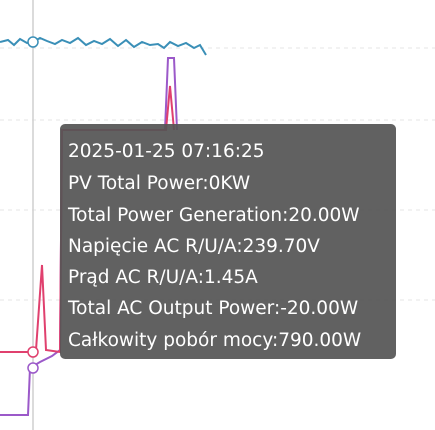 The height and width of the screenshot is (430, 435). Describe the element at coordinates (214, 340) in the screenshot. I see `tooltip-line: Całkowity pobór mocy:790.00W` at that location.